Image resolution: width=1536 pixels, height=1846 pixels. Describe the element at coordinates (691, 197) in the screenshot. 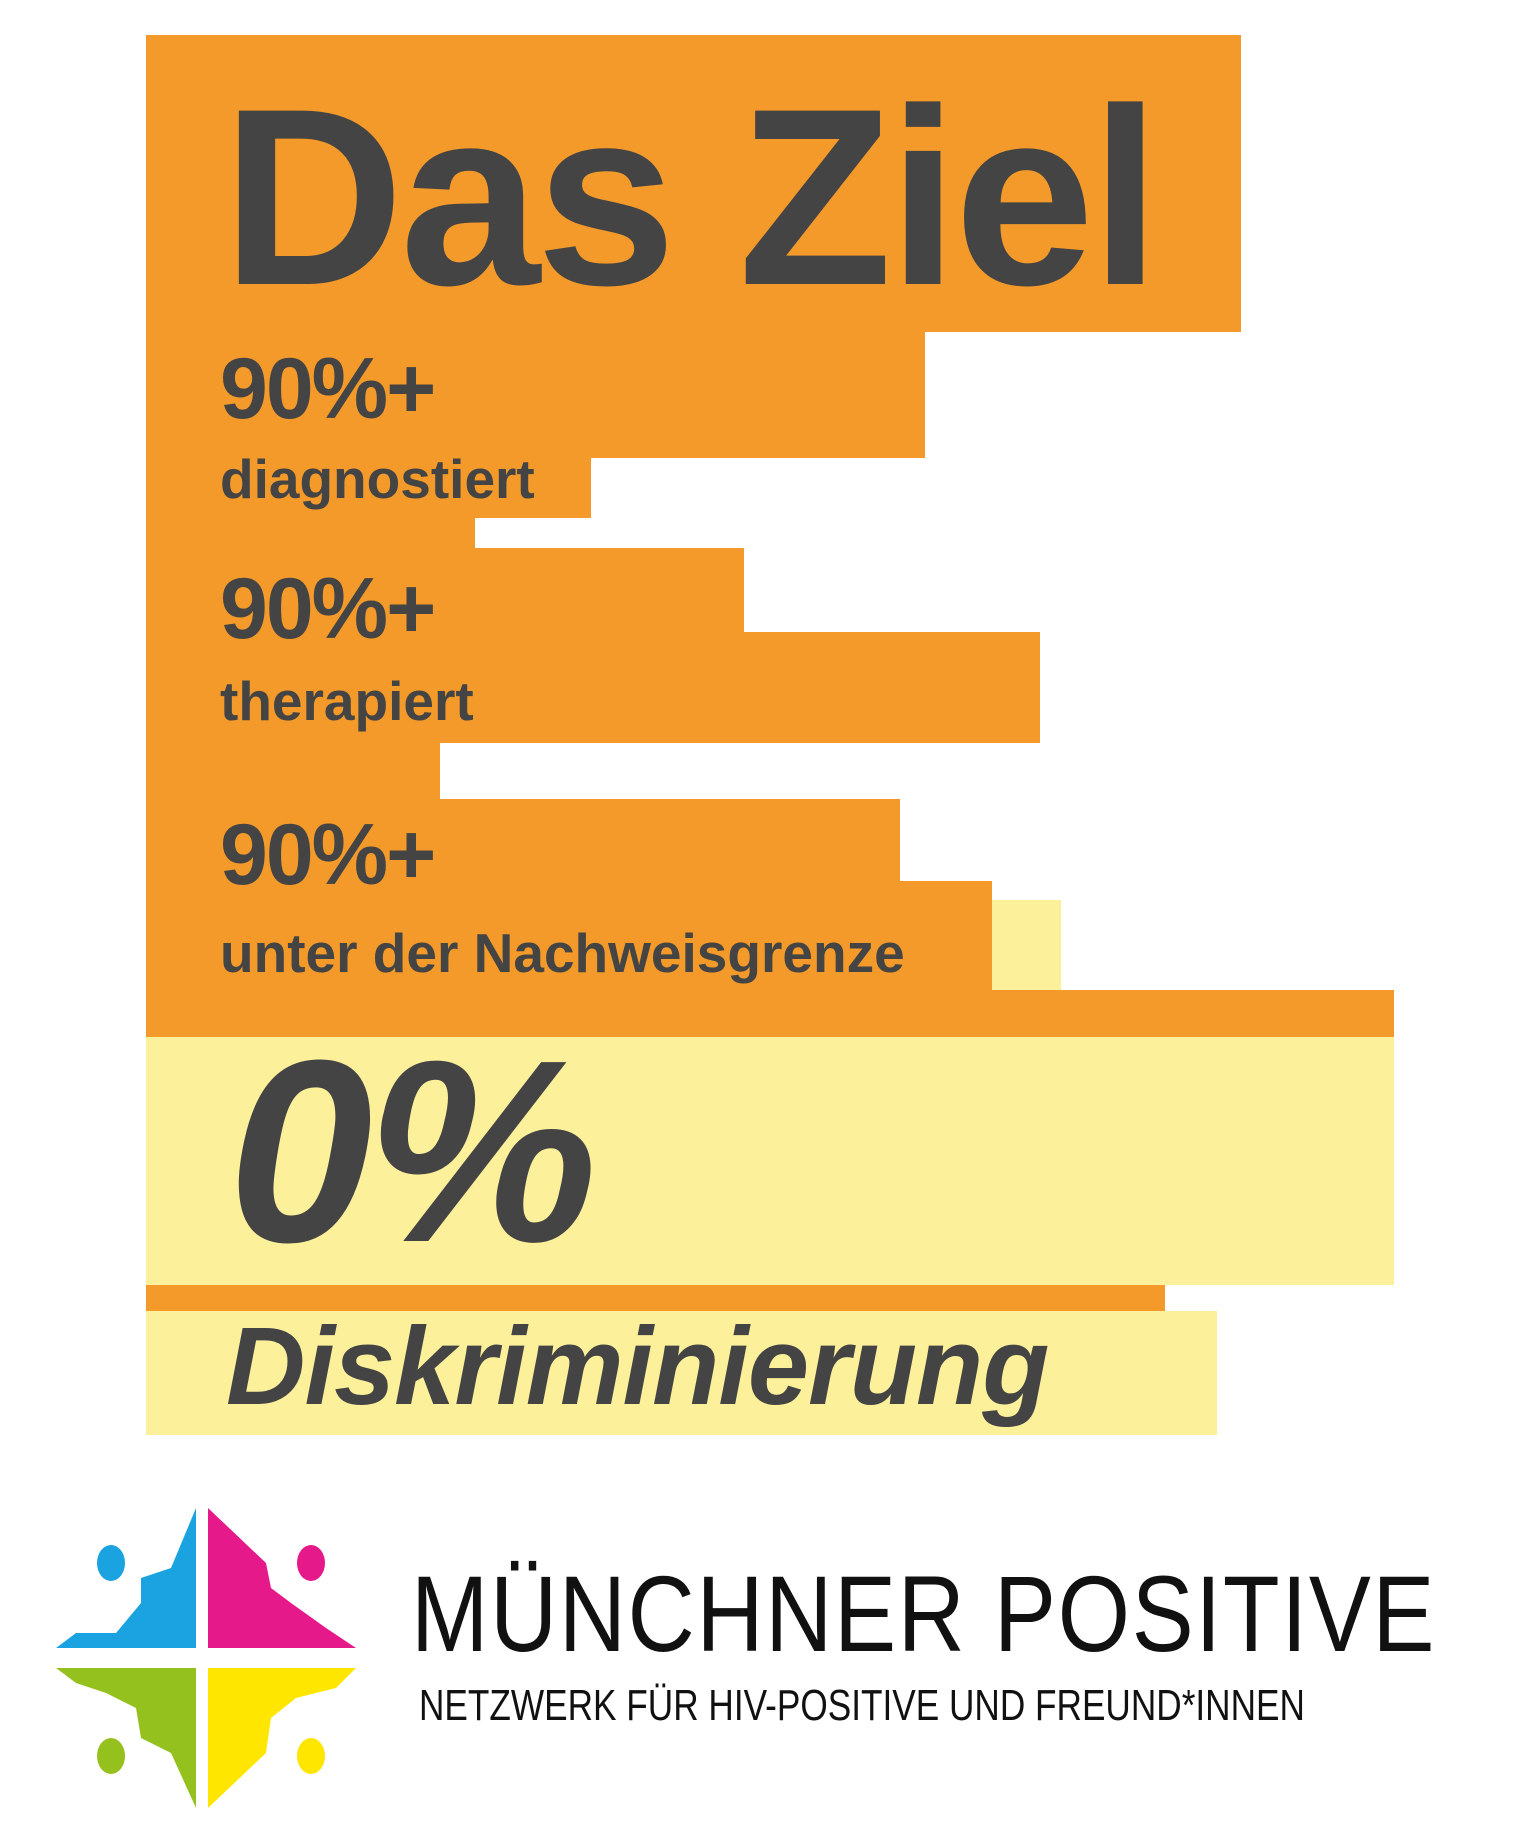

I see `page-title: Das Ziel` at that location.